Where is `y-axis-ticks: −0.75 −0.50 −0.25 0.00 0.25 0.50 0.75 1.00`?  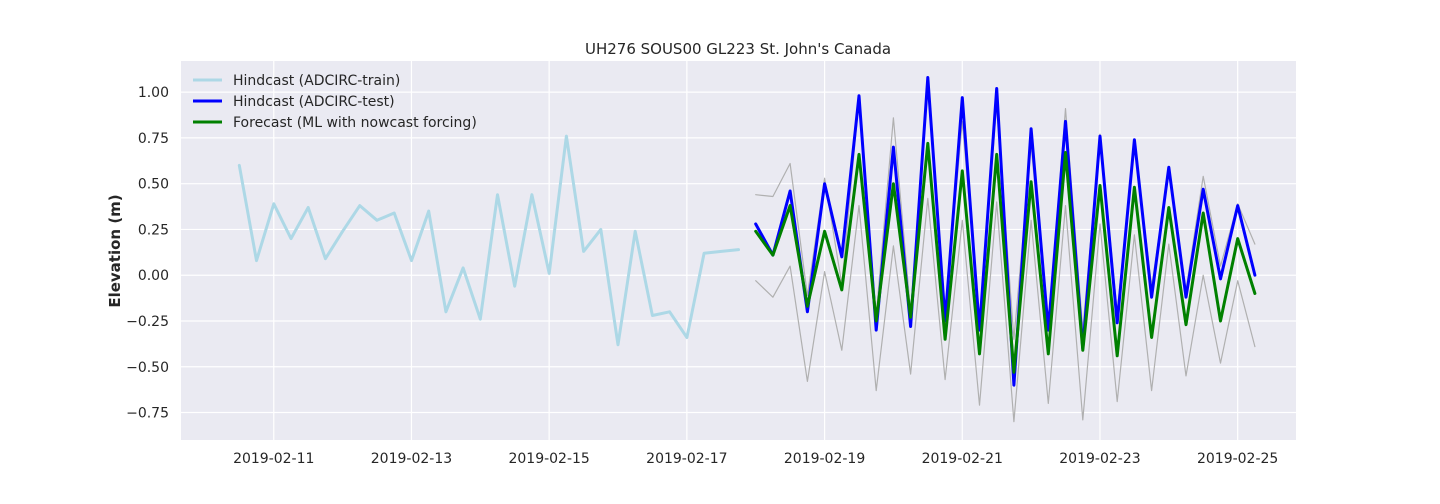
y-axis-ticks: −0.75 −0.50 −0.25 0.00 0.25 0.50 0.75 1.00 is located at coordinates (147, 253).